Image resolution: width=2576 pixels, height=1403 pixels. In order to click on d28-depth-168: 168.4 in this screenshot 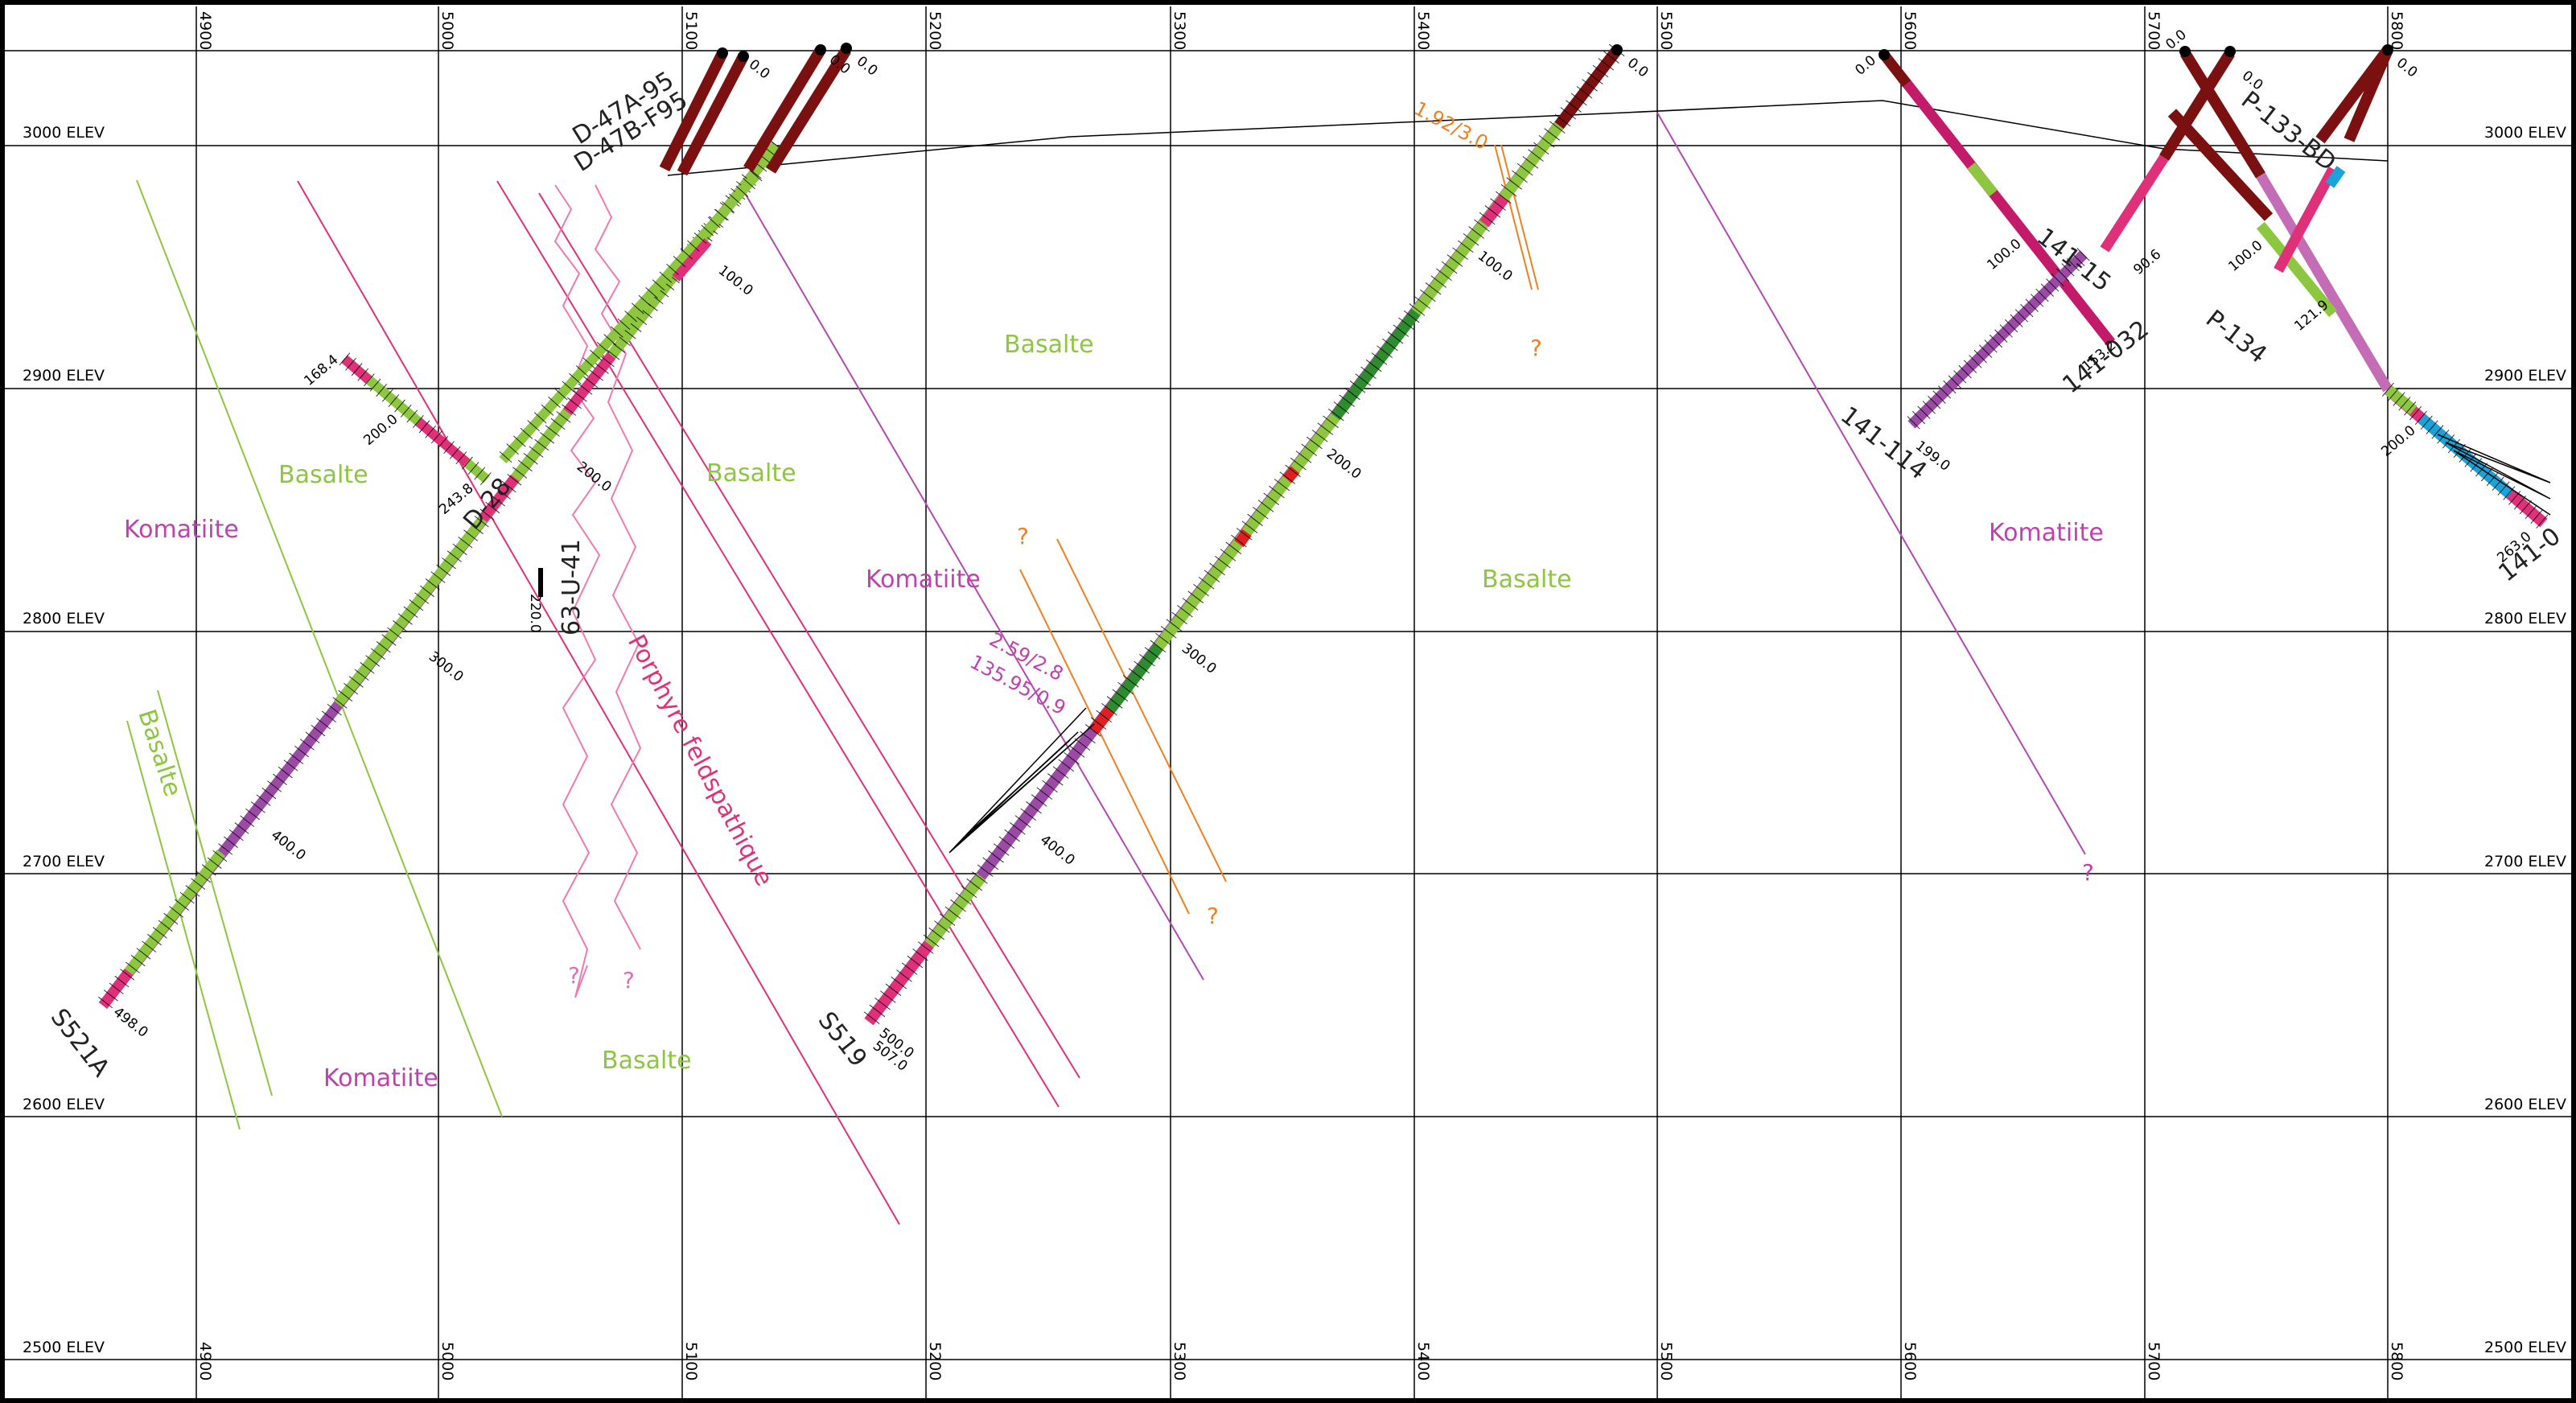, I will do `click(321, 371)`.